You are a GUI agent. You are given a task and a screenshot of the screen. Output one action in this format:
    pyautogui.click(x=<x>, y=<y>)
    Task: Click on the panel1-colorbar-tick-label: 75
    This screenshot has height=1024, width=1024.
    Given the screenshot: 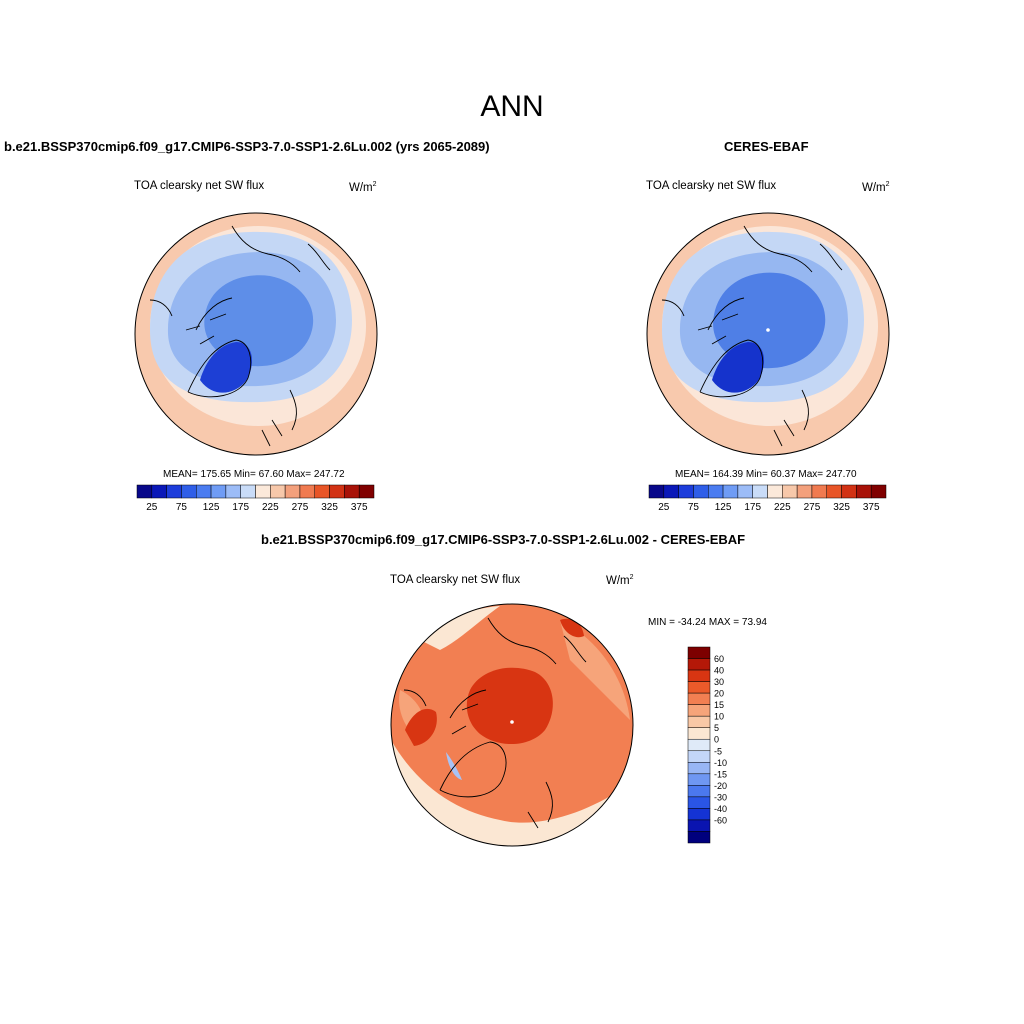 What is the action you would take?
    pyautogui.click(x=182, y=507)
    